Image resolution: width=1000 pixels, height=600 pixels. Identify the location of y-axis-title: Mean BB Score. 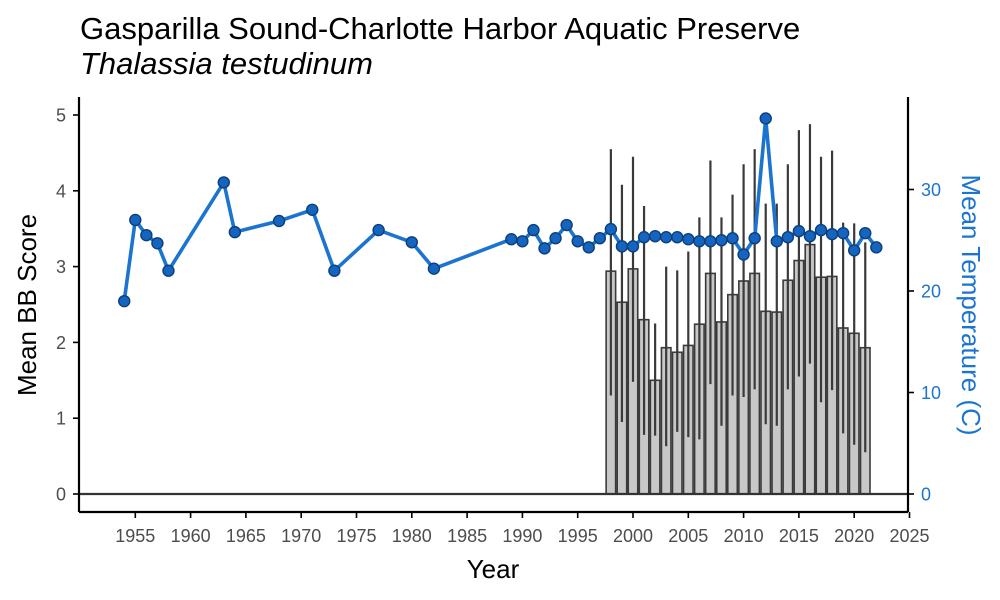
(27, 305).